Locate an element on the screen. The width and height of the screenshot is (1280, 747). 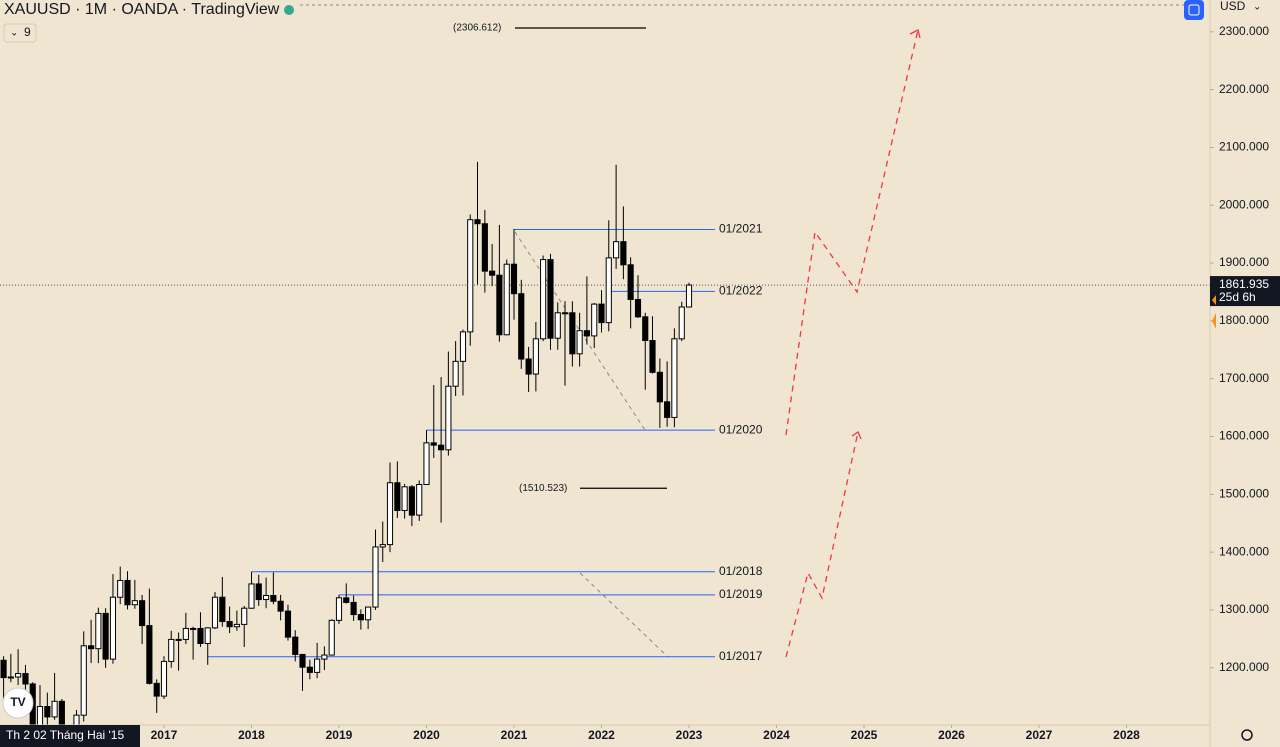
compare-icon is located at coordinates (1194, 10).